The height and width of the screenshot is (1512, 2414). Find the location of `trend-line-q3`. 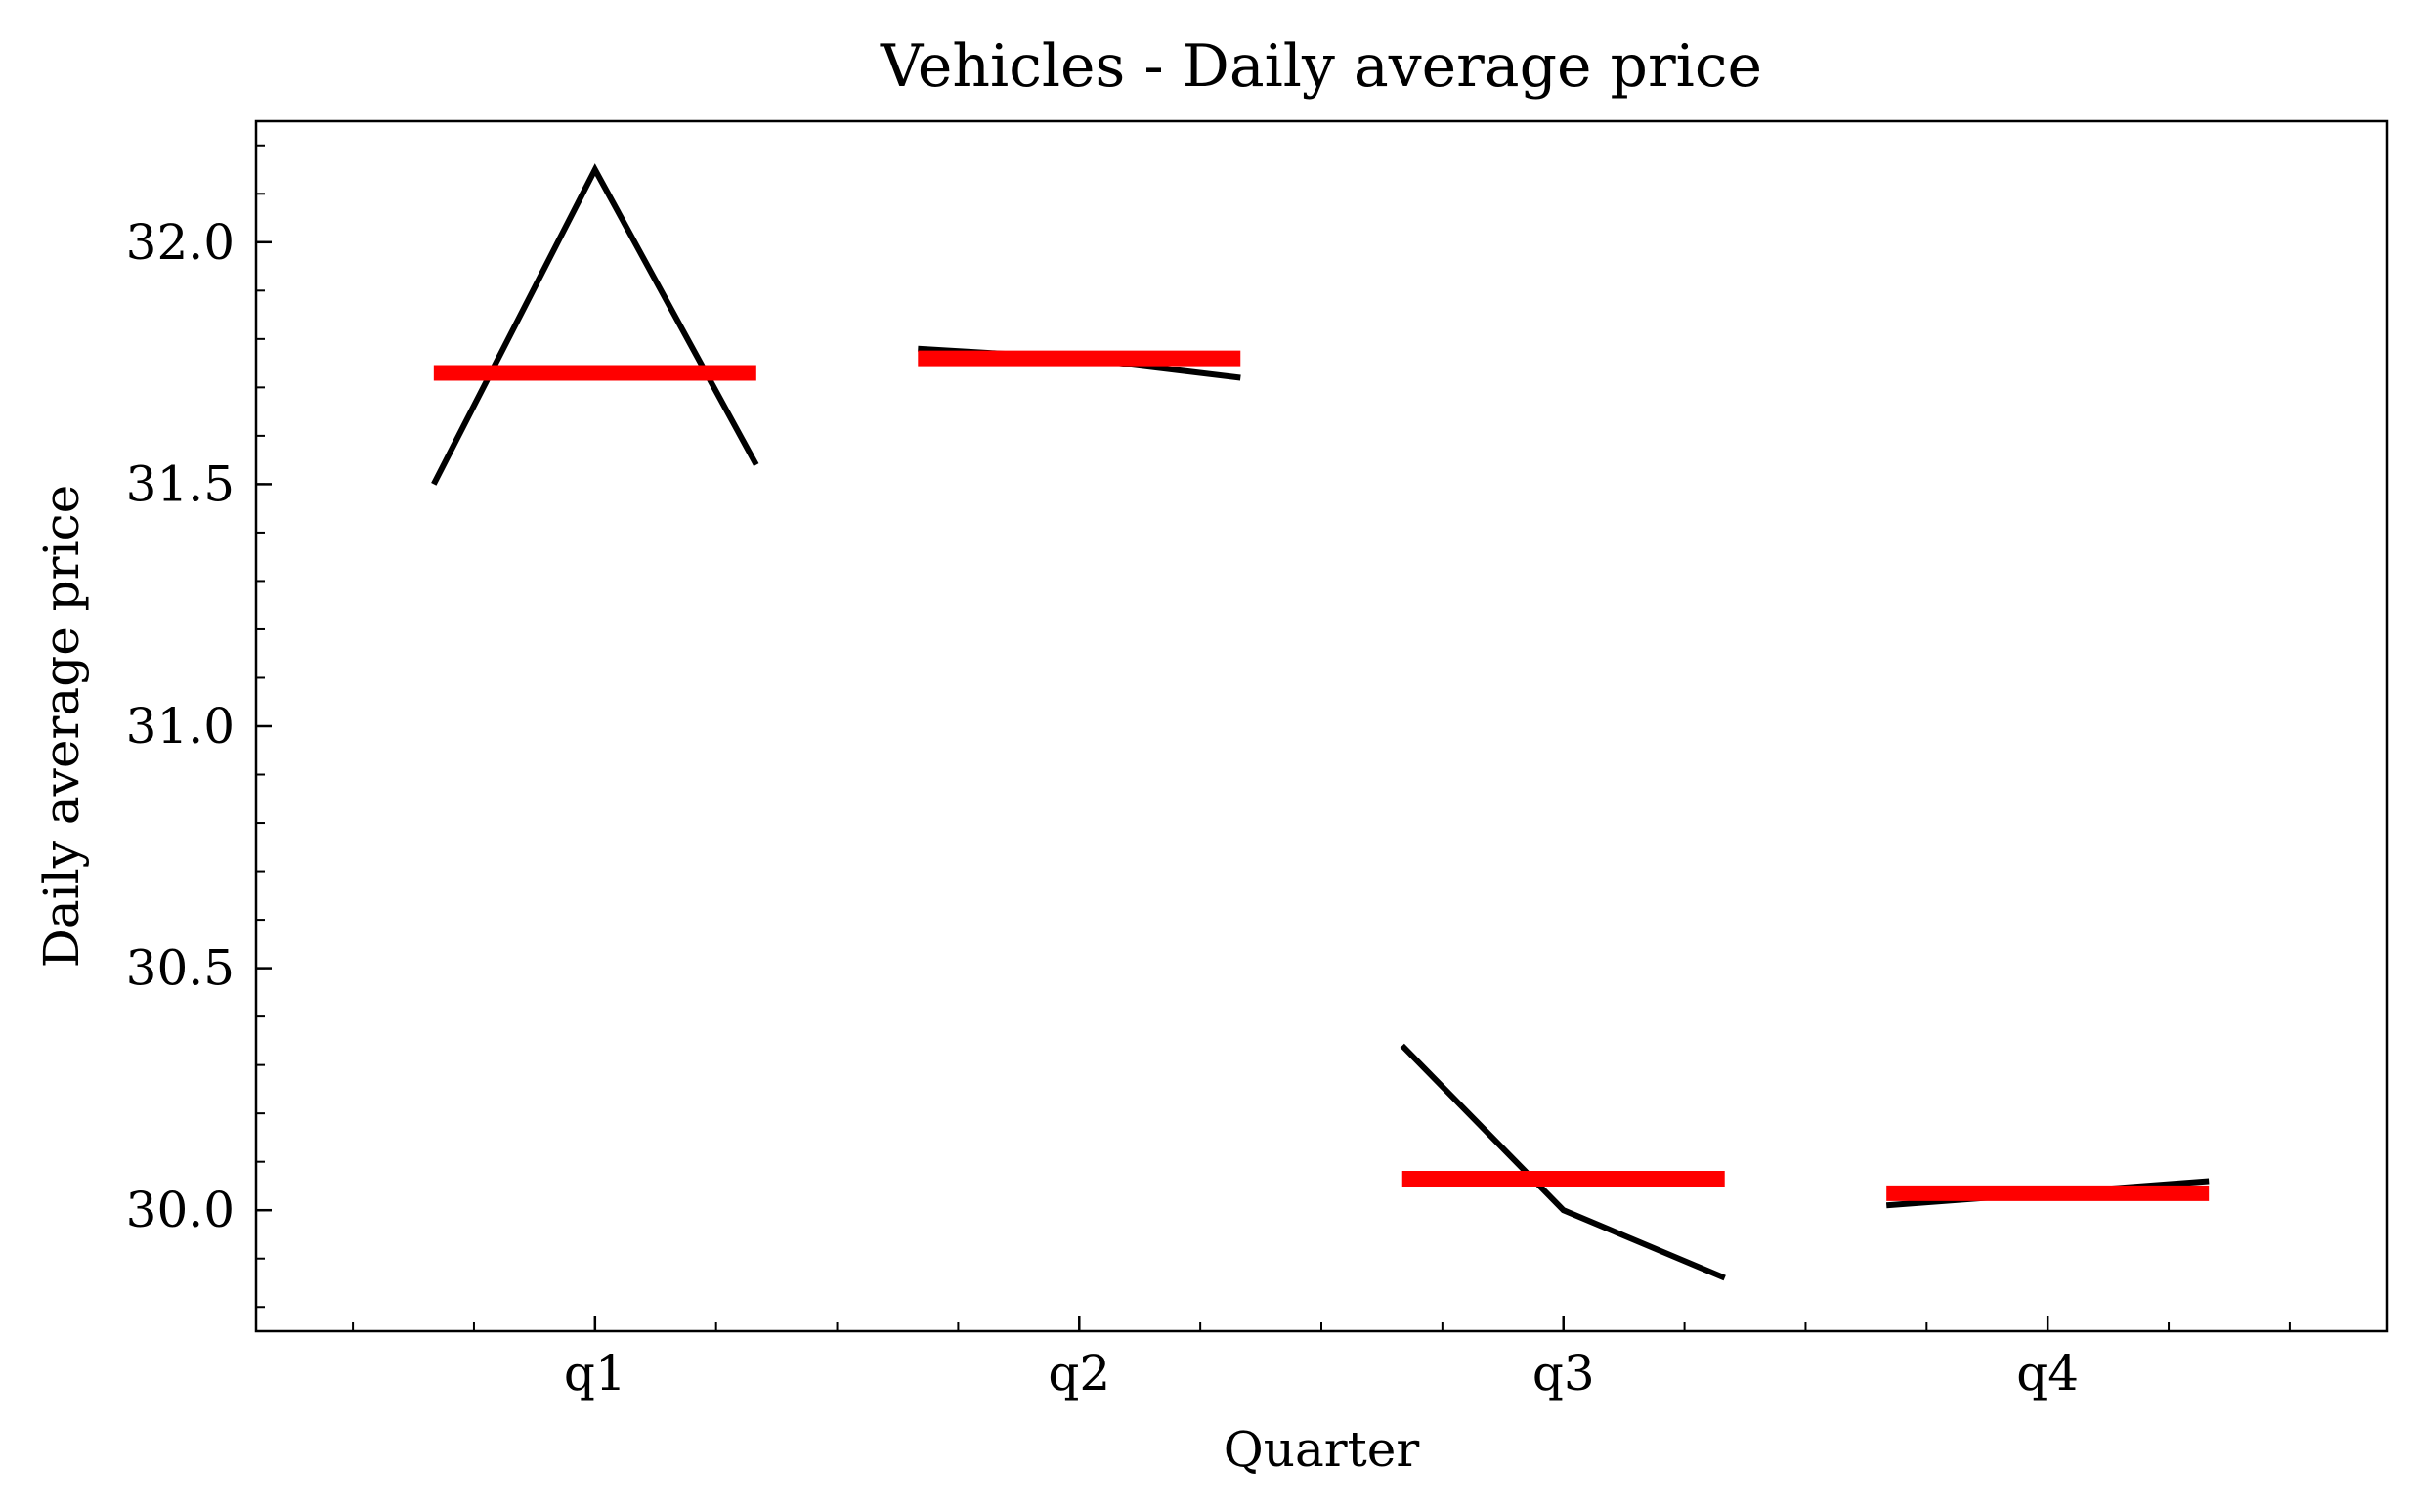

trend-line-q3 is located at coordinates (1563, 1162).